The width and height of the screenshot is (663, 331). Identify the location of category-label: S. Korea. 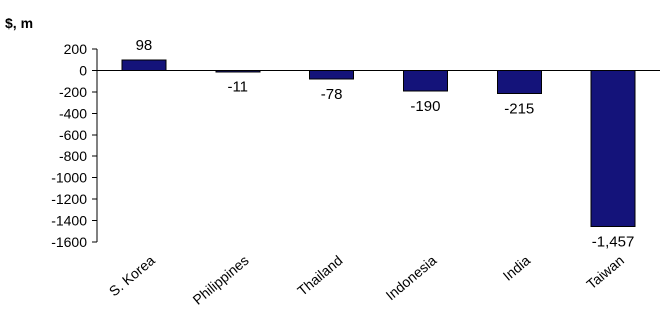
(132, 275).